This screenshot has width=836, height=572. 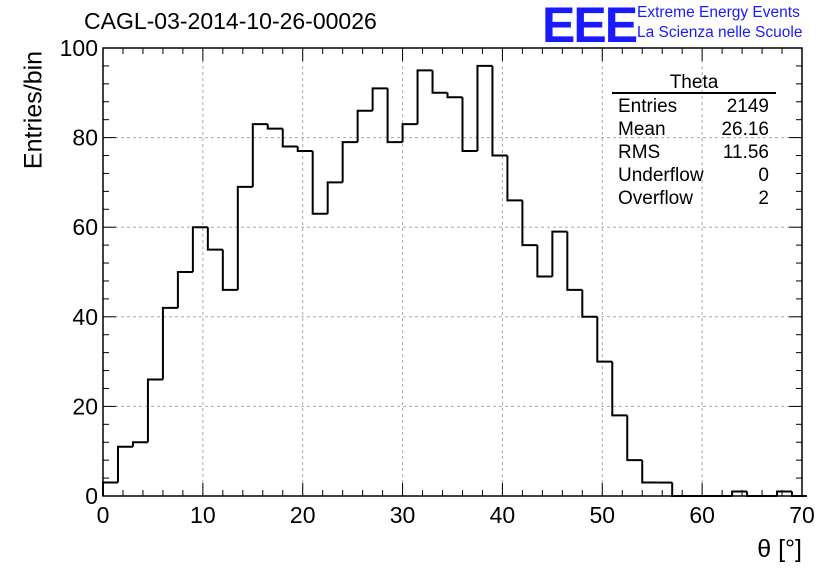 What do you see at coordinates (694, 129) in the screenshot?
I see `stats-row-mean: Mean 26.16` at bounding box center [694, 129].